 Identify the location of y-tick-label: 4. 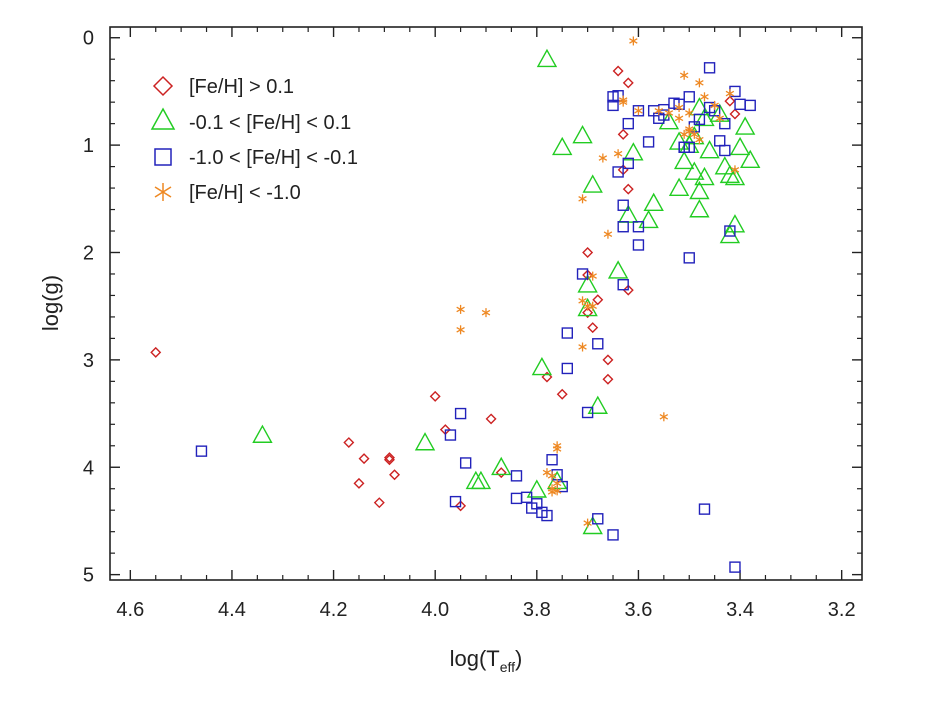
(88, 468).